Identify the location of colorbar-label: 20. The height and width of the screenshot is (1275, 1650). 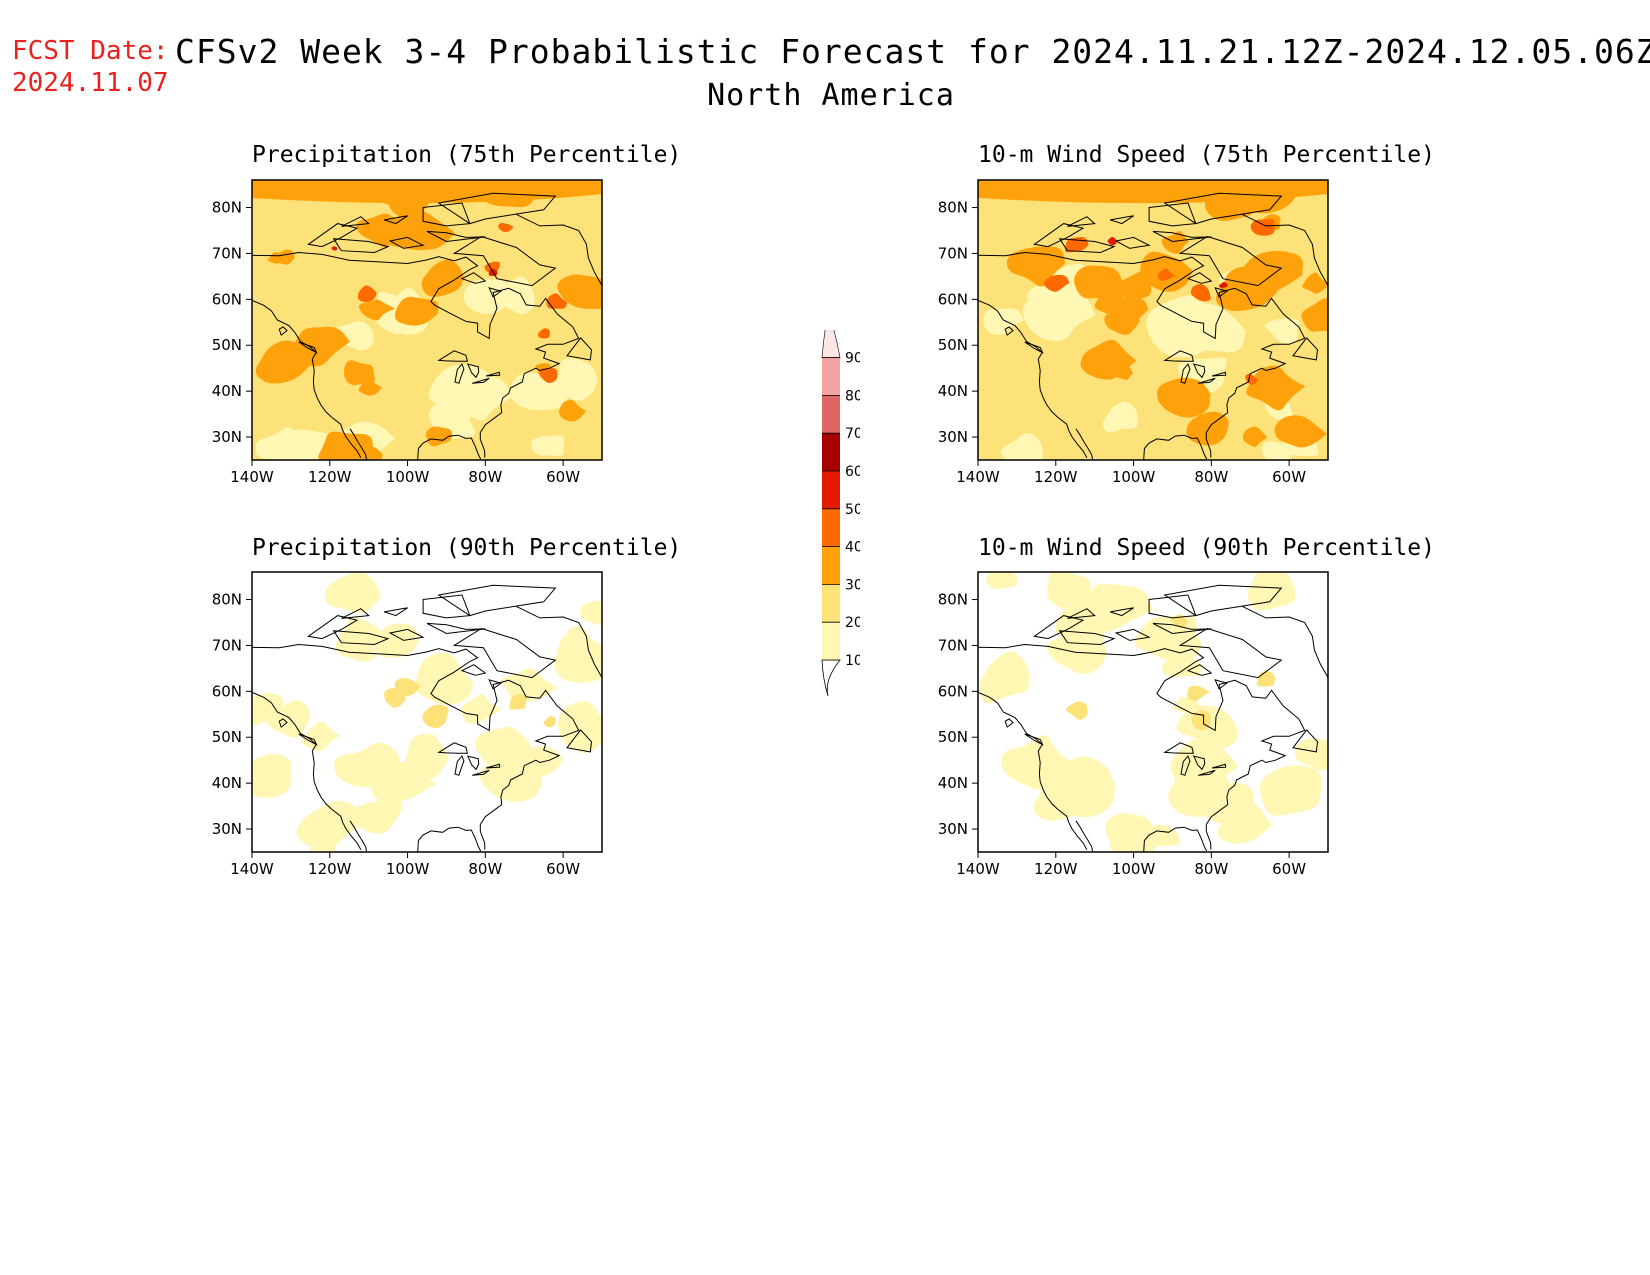
(852, 623).